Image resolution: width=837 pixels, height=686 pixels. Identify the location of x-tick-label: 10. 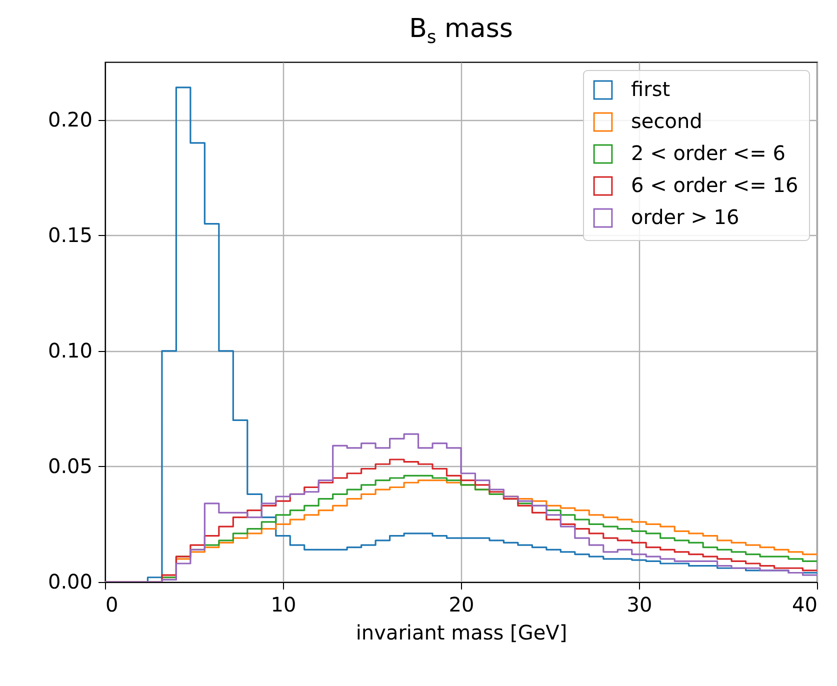
(283, 604).